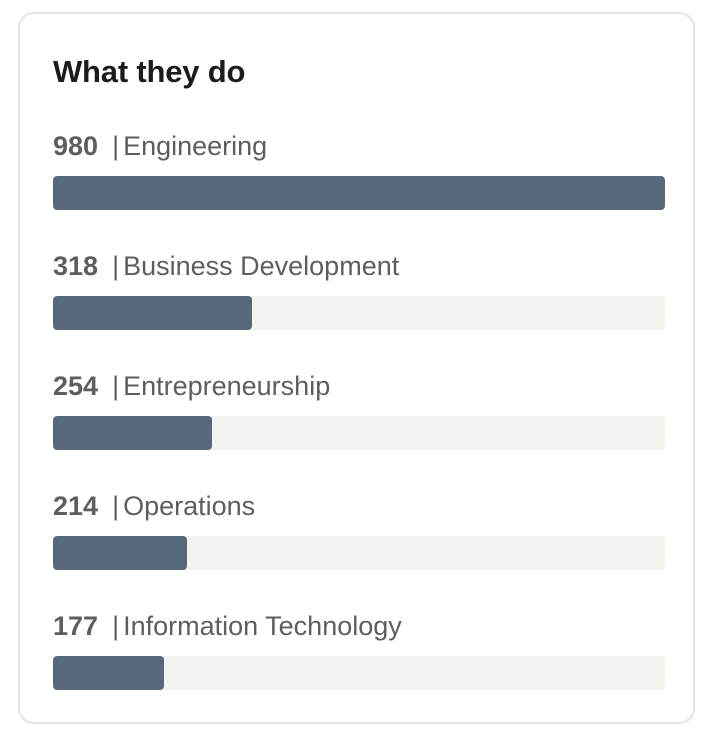 The height and width of the screenshot is (746, 722). Describe the element at coordinates (76, 146) in the screenshot. I see `row-count: 980` at that location.